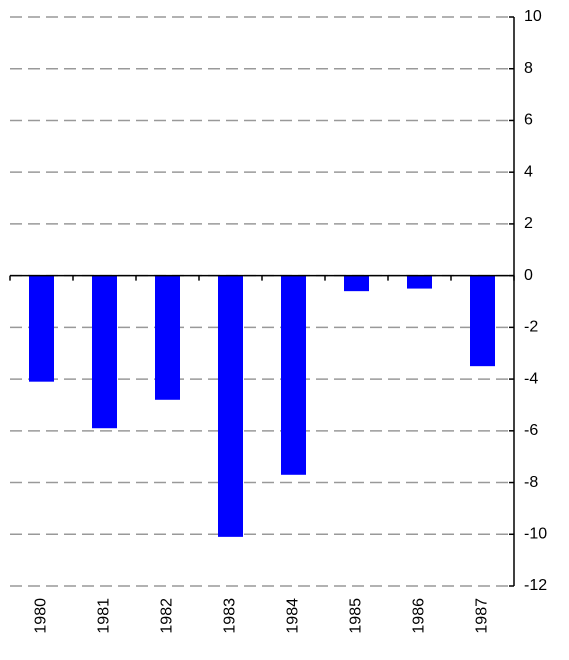 Image resolution: width=569 pixels, height=660 pixels. I want to click on y-tick-label: 6, so click(528, 120).